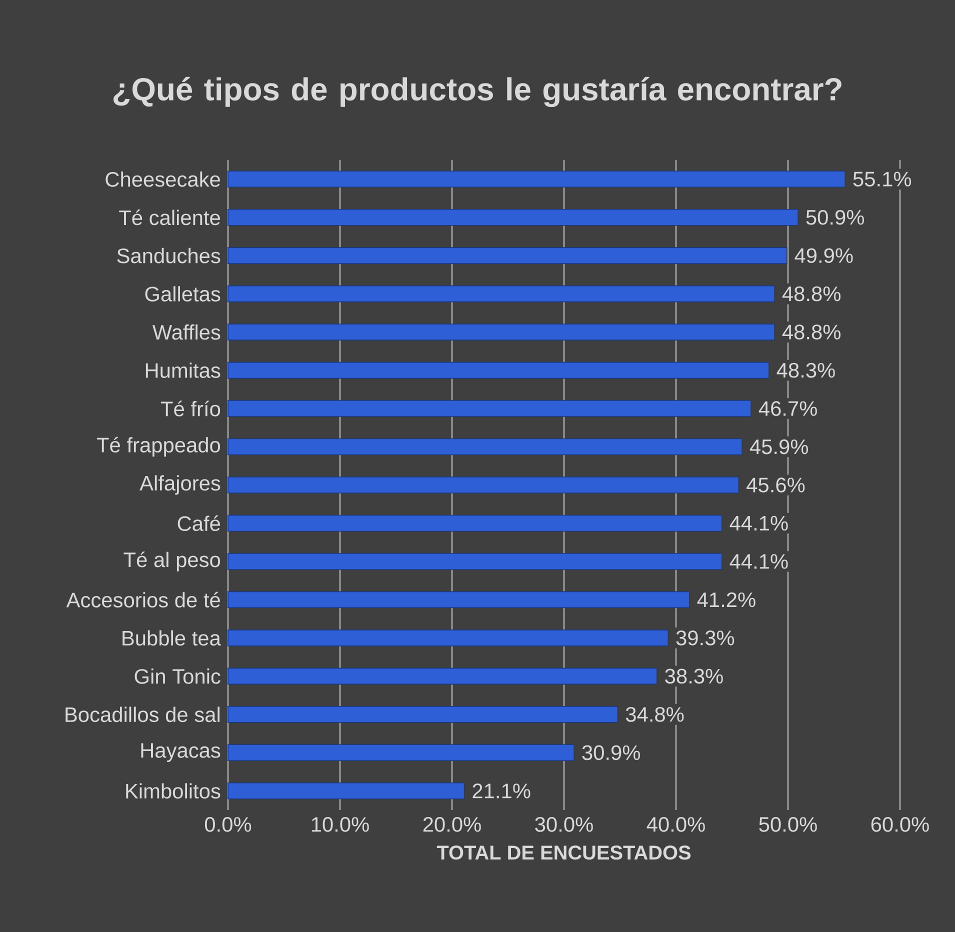 The image size is (955, 932). Describe the element at coordinates (835, 217) in the screenshot. I see `data-label: 50.9%` at that location.